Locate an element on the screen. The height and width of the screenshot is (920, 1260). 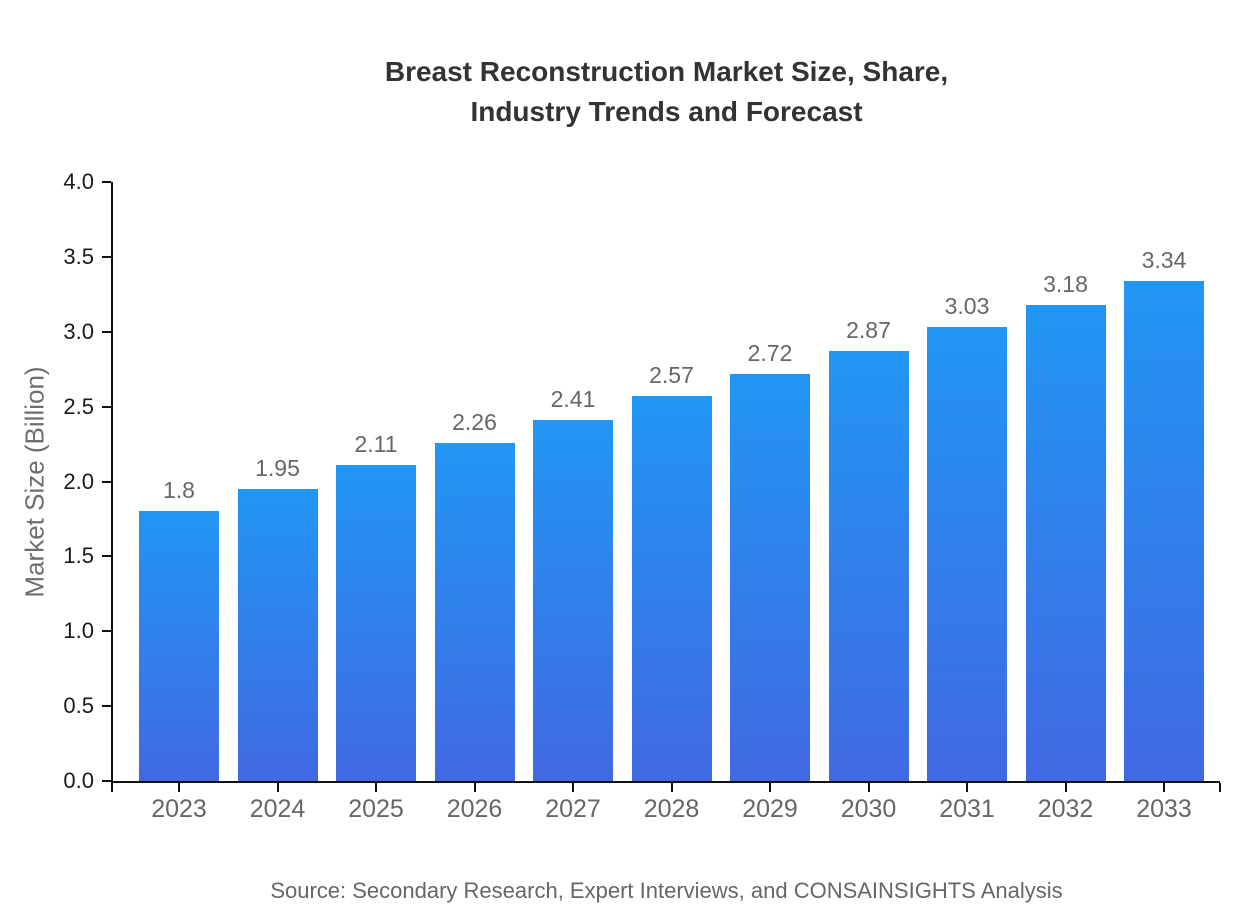
y-tick-label: 1.0 is located at coordinates (78, 631).